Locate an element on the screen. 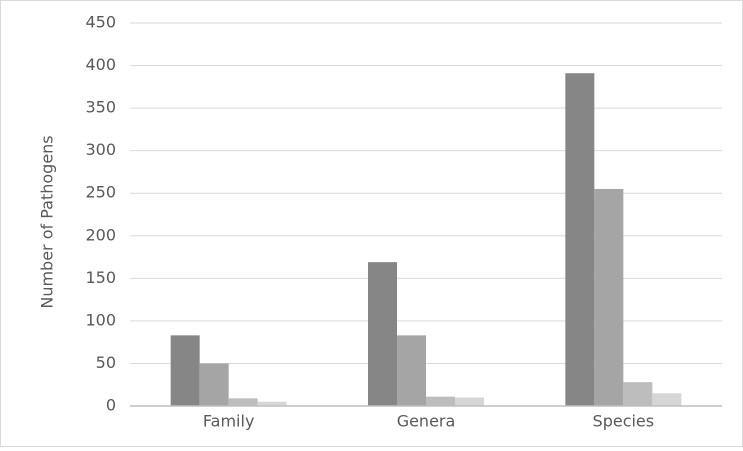 Image resolution: width=743 pixels, height=451 pixels. x-tick-label: Species is located at coordinates (624, 421).